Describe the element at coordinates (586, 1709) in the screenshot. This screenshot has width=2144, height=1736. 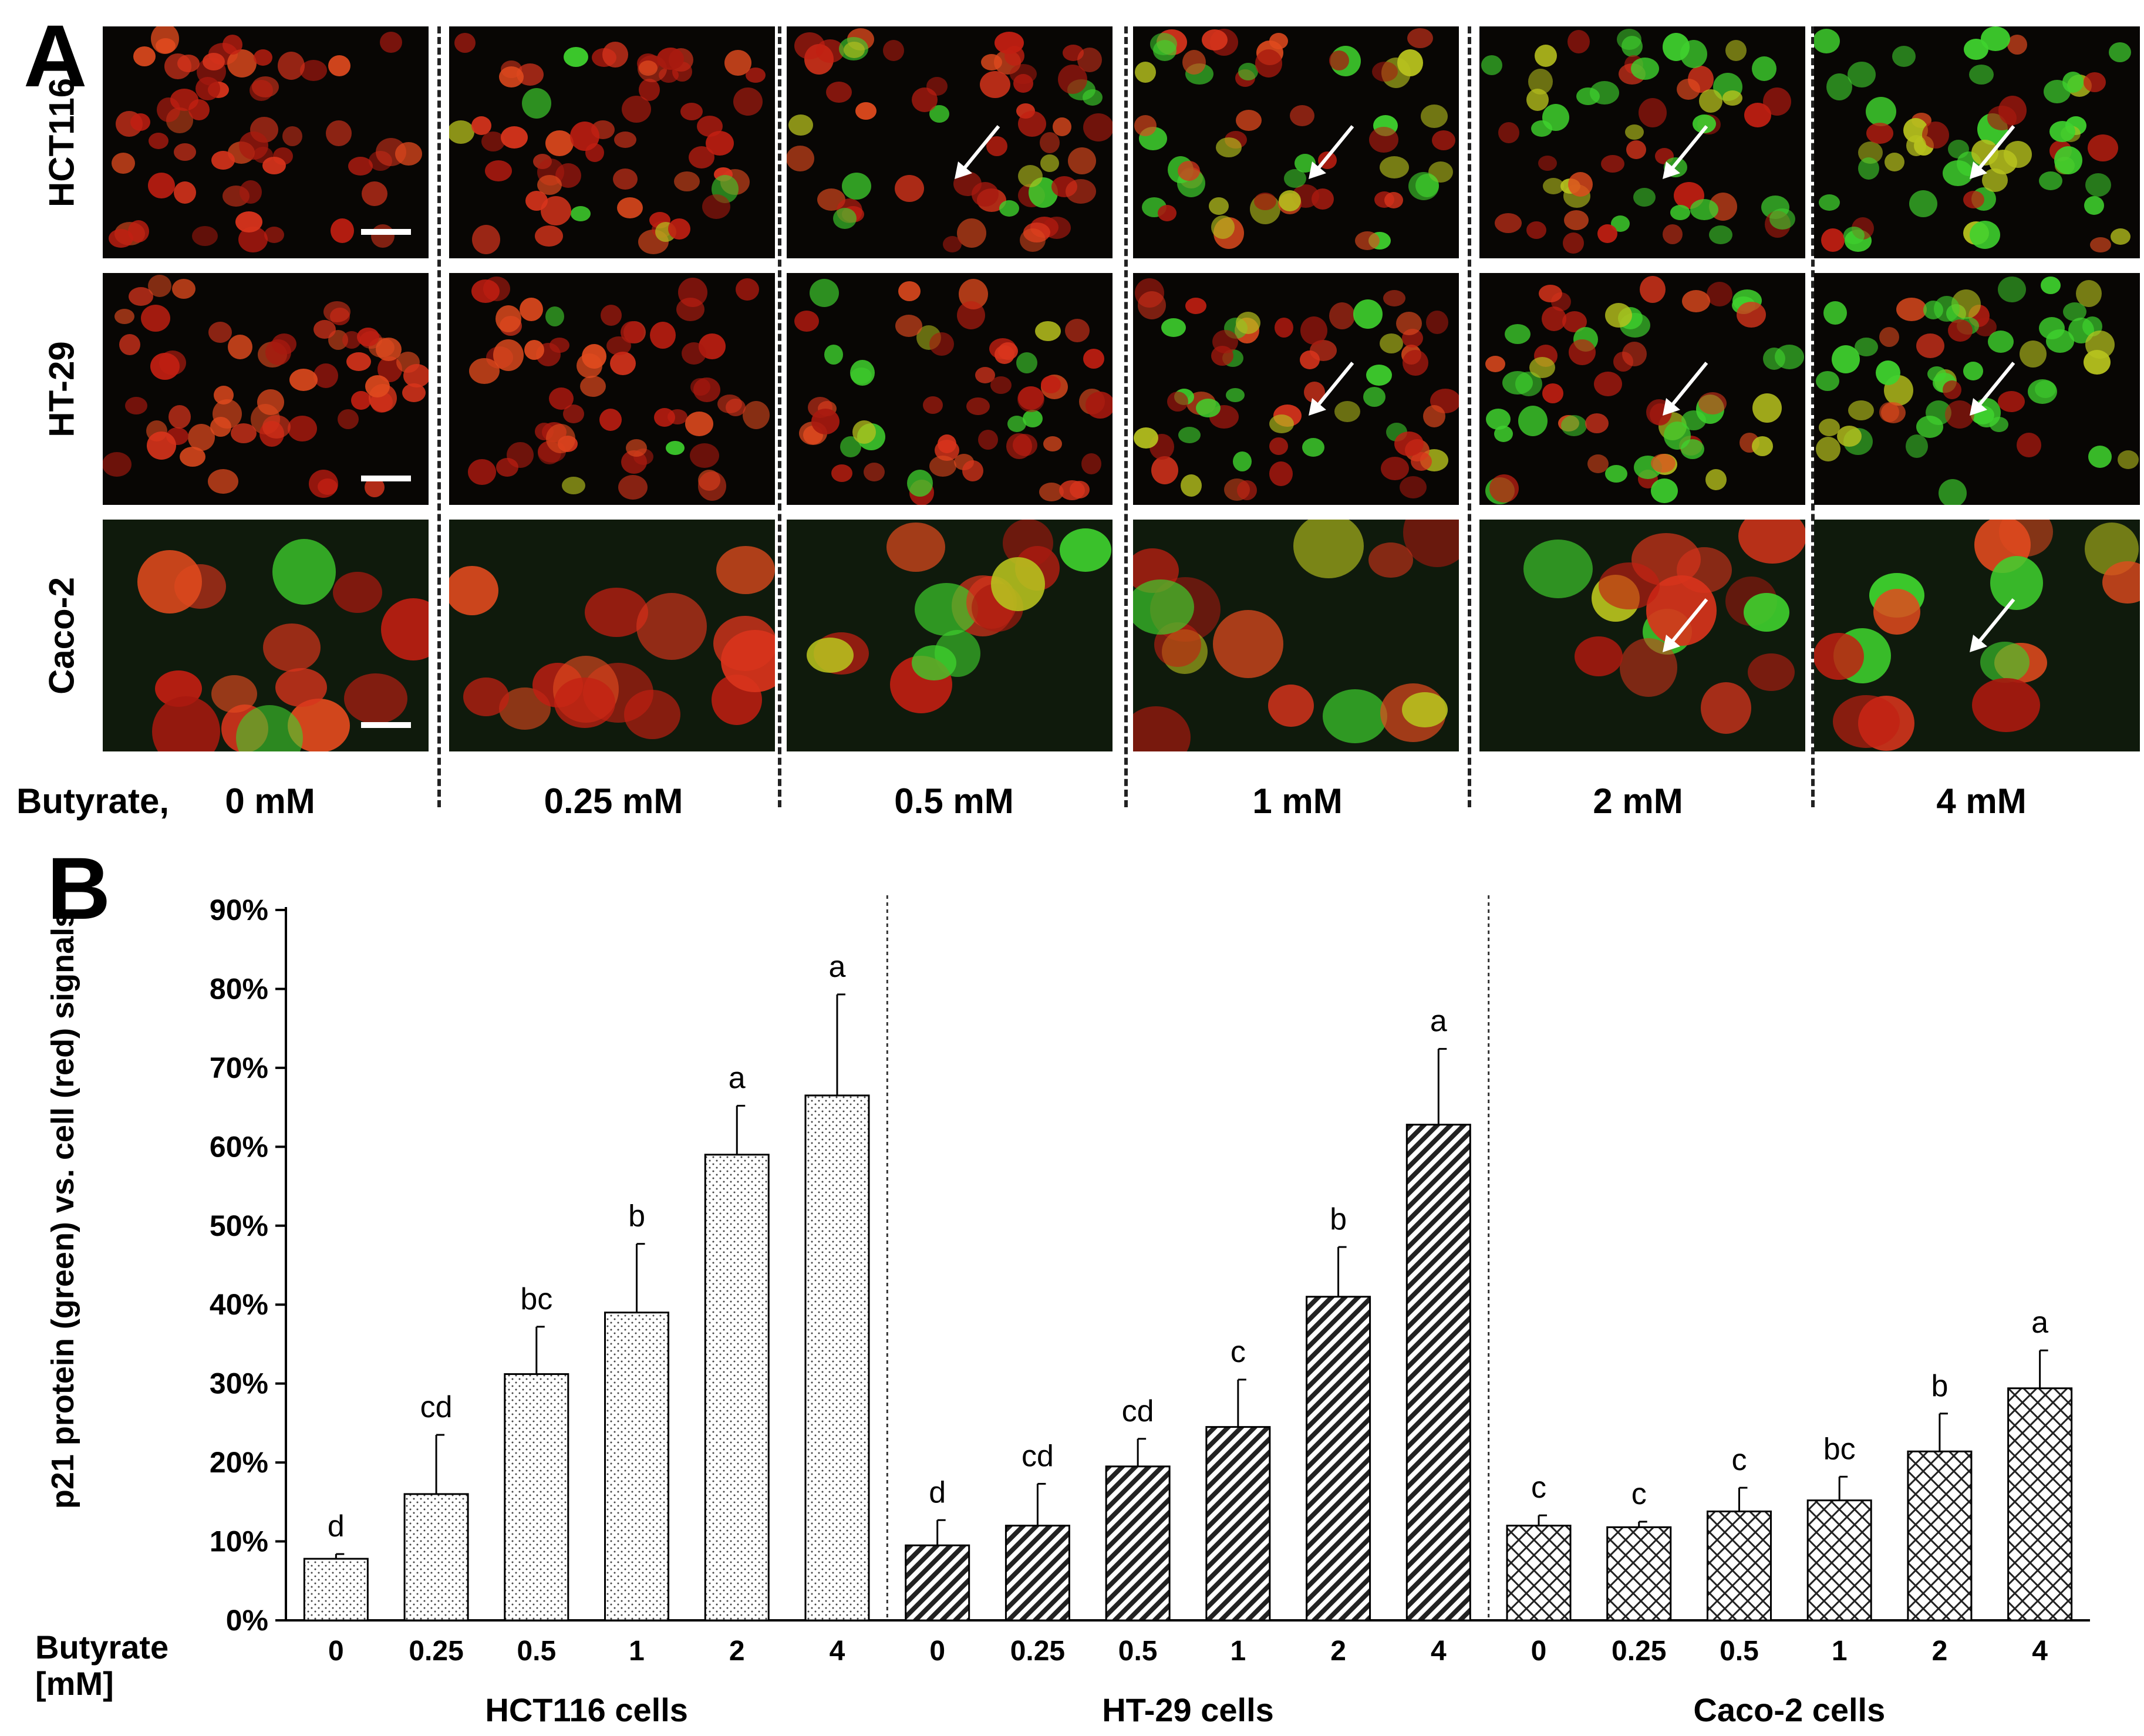
I see `group-label: HCT116 cells` at that location.